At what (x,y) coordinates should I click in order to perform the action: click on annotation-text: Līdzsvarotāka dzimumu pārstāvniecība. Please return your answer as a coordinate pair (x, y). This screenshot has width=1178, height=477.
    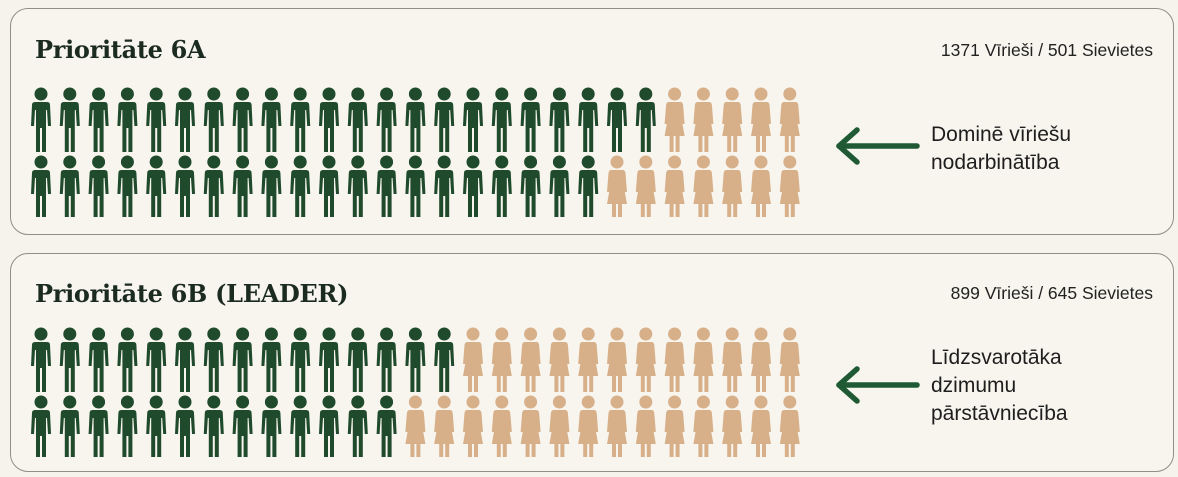
    Looking at the image, I should click on (999, 386).